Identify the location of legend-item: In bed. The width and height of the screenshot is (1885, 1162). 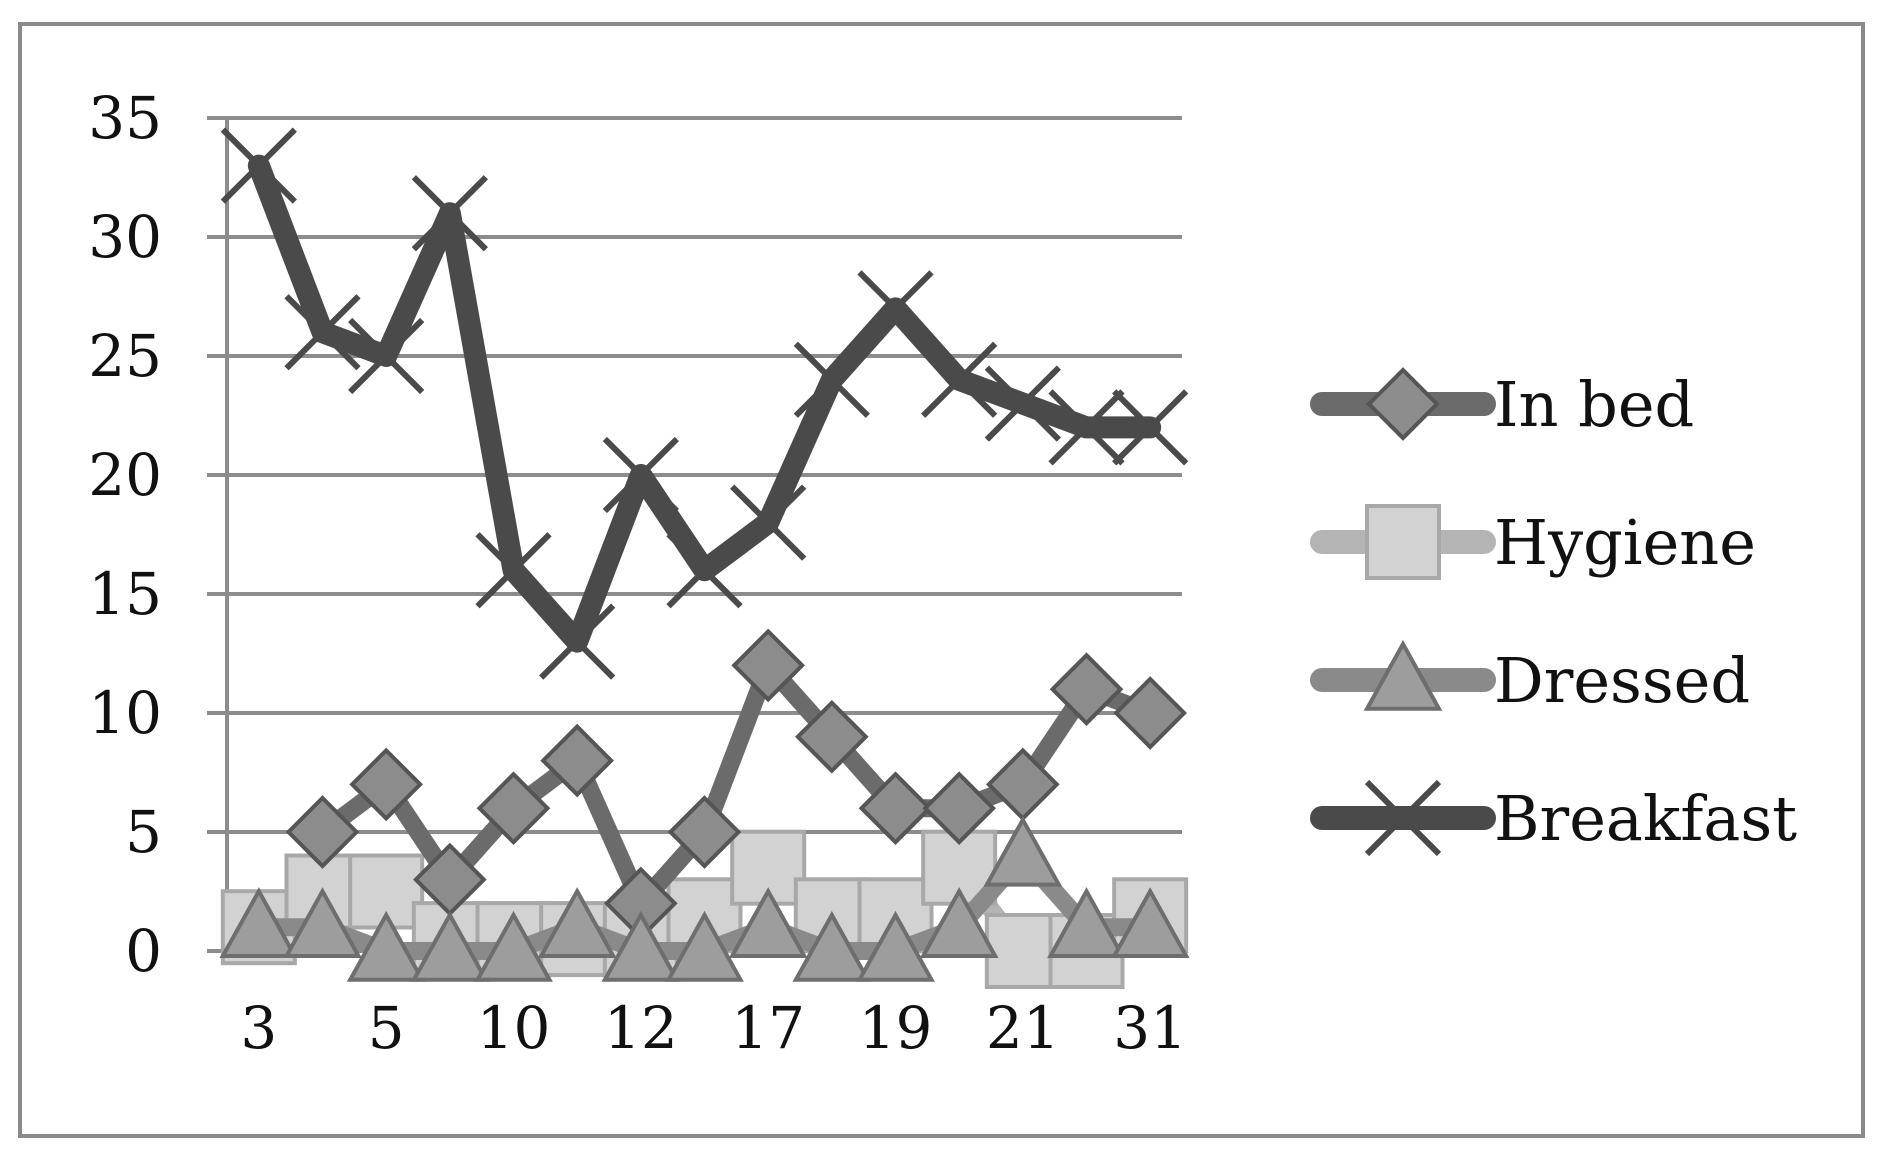
(1502, 404).